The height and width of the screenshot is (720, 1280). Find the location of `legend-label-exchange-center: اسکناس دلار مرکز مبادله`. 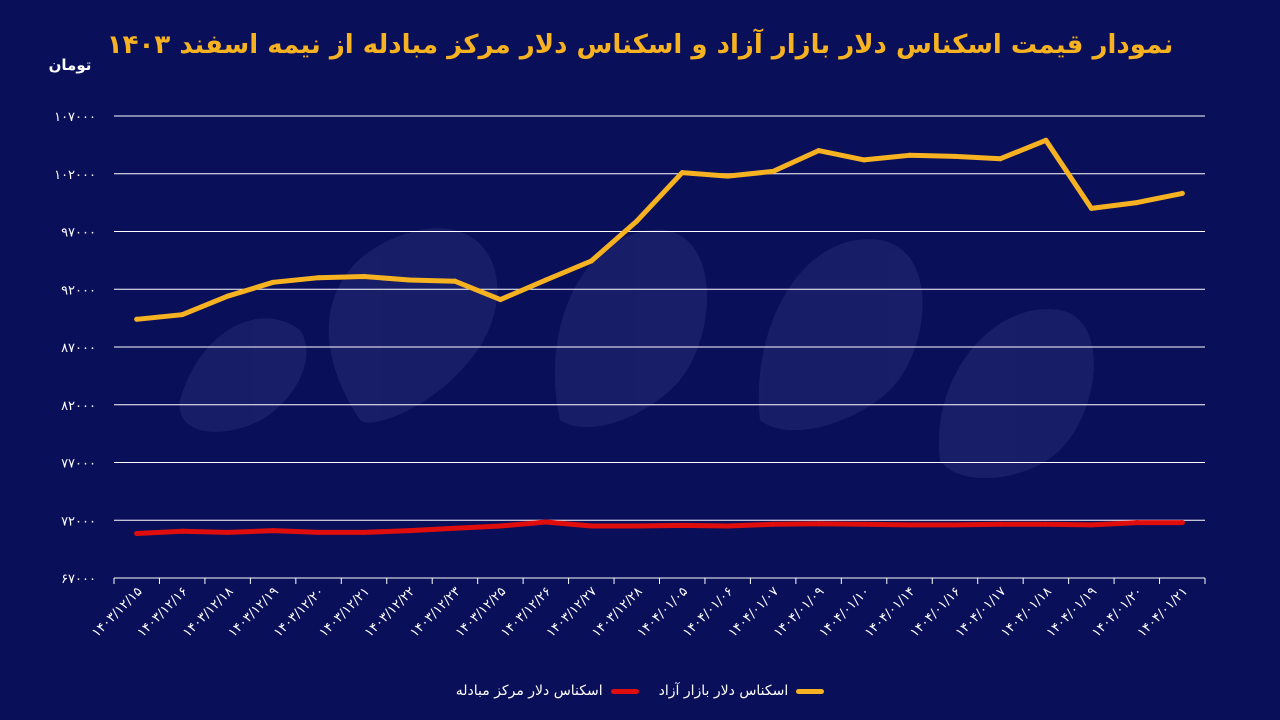

legend-label-exchange-center: اسکناس دلار مرکز مبادله is located at coordinates (529, 691).